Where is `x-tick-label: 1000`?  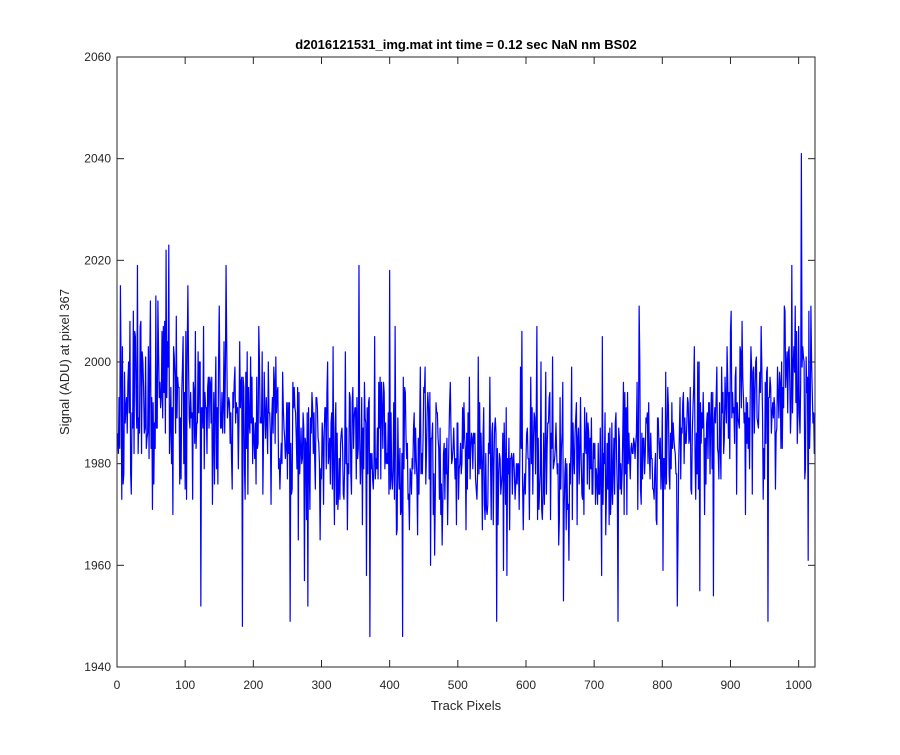 x-tick-label: 1000 is located at coordinates (798, 685).